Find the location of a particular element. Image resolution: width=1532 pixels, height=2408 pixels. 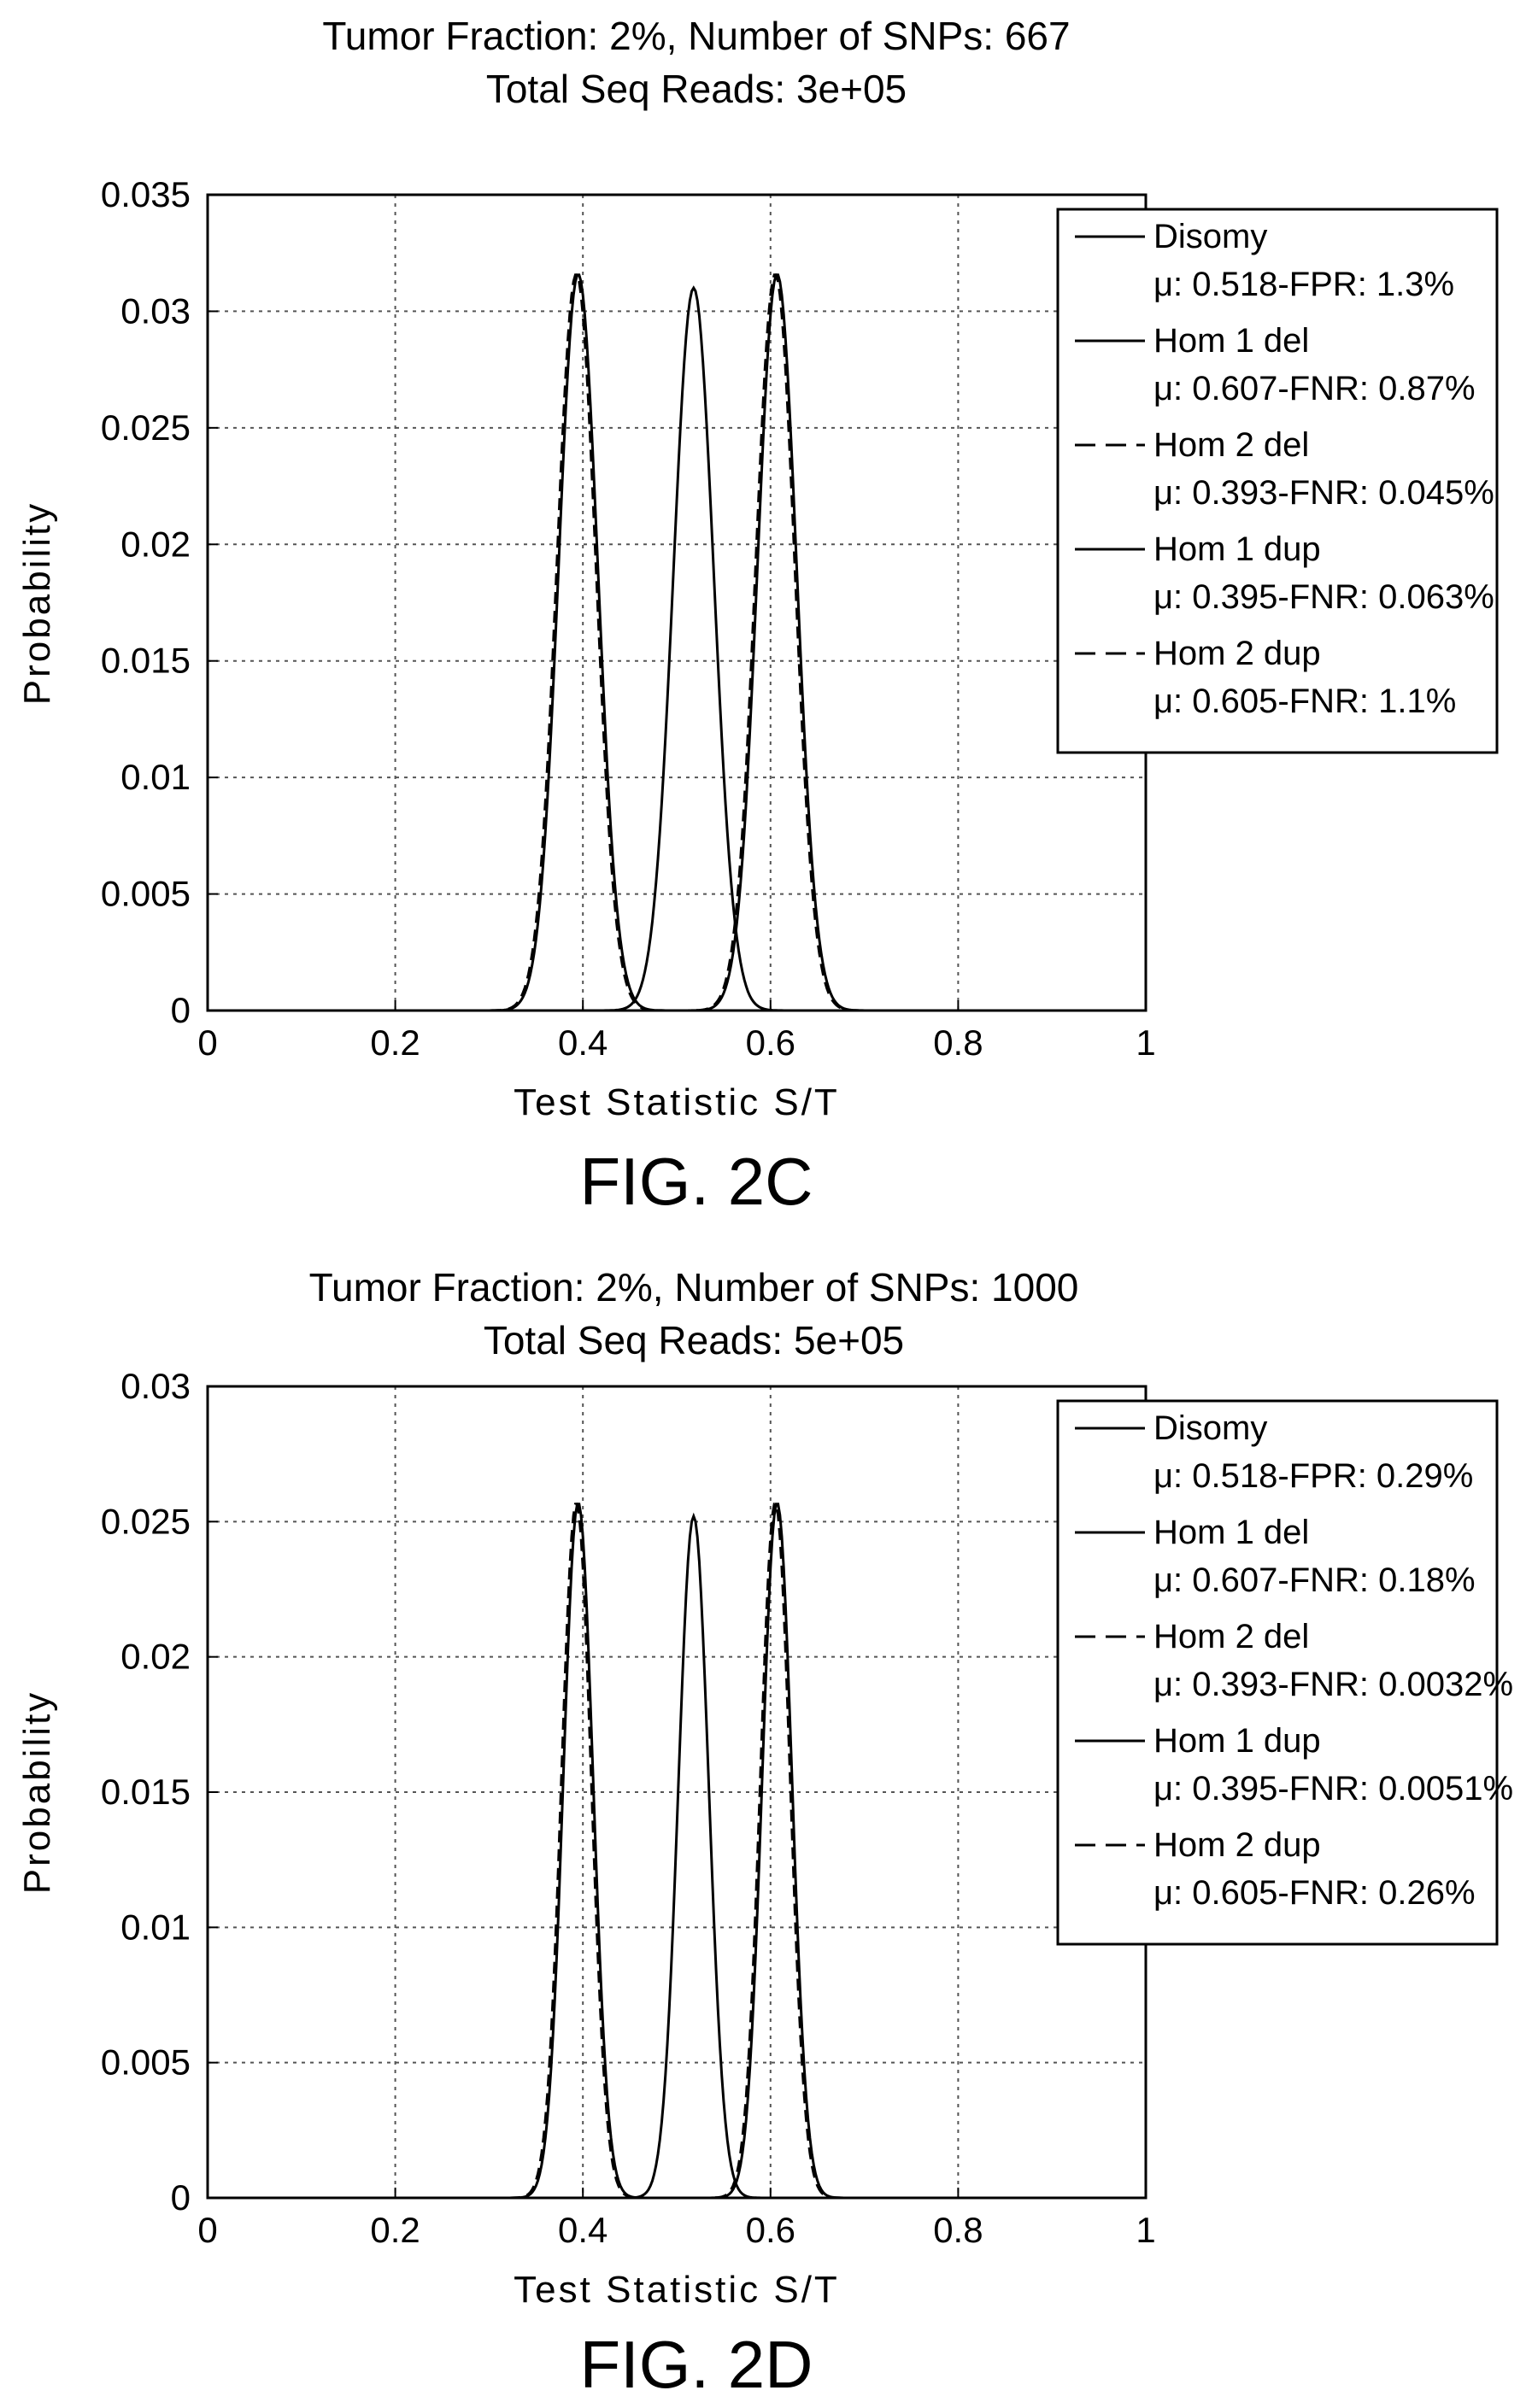

legend-series-detail: μ: 0.605-FNR: 0.26% is located at coordinates (1314, 1893).